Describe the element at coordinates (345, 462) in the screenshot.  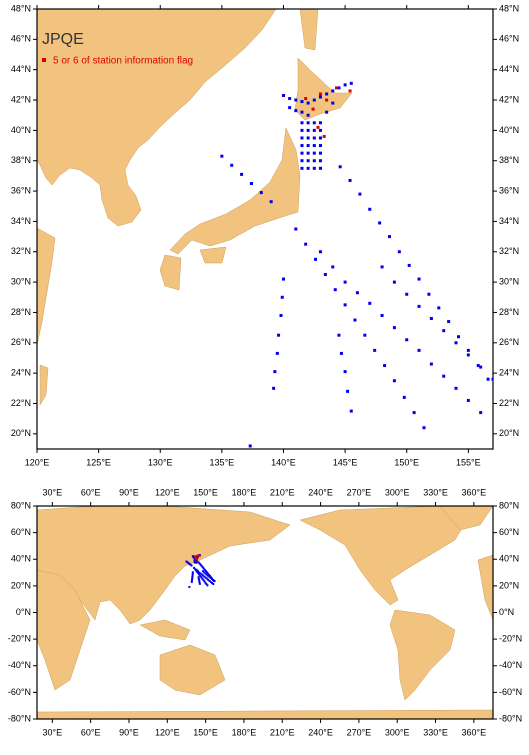
I see `x-tick-label: 145°E` at that location.